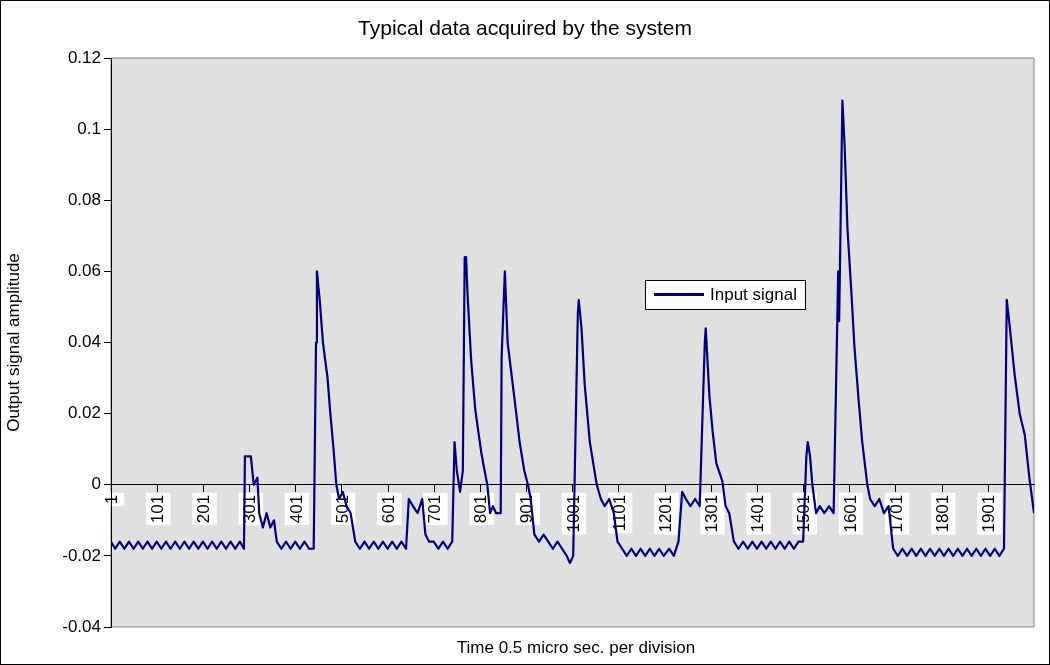 The image size is (1050, 665). I want to click on x-tick-label: 1301, so click(712, 513).